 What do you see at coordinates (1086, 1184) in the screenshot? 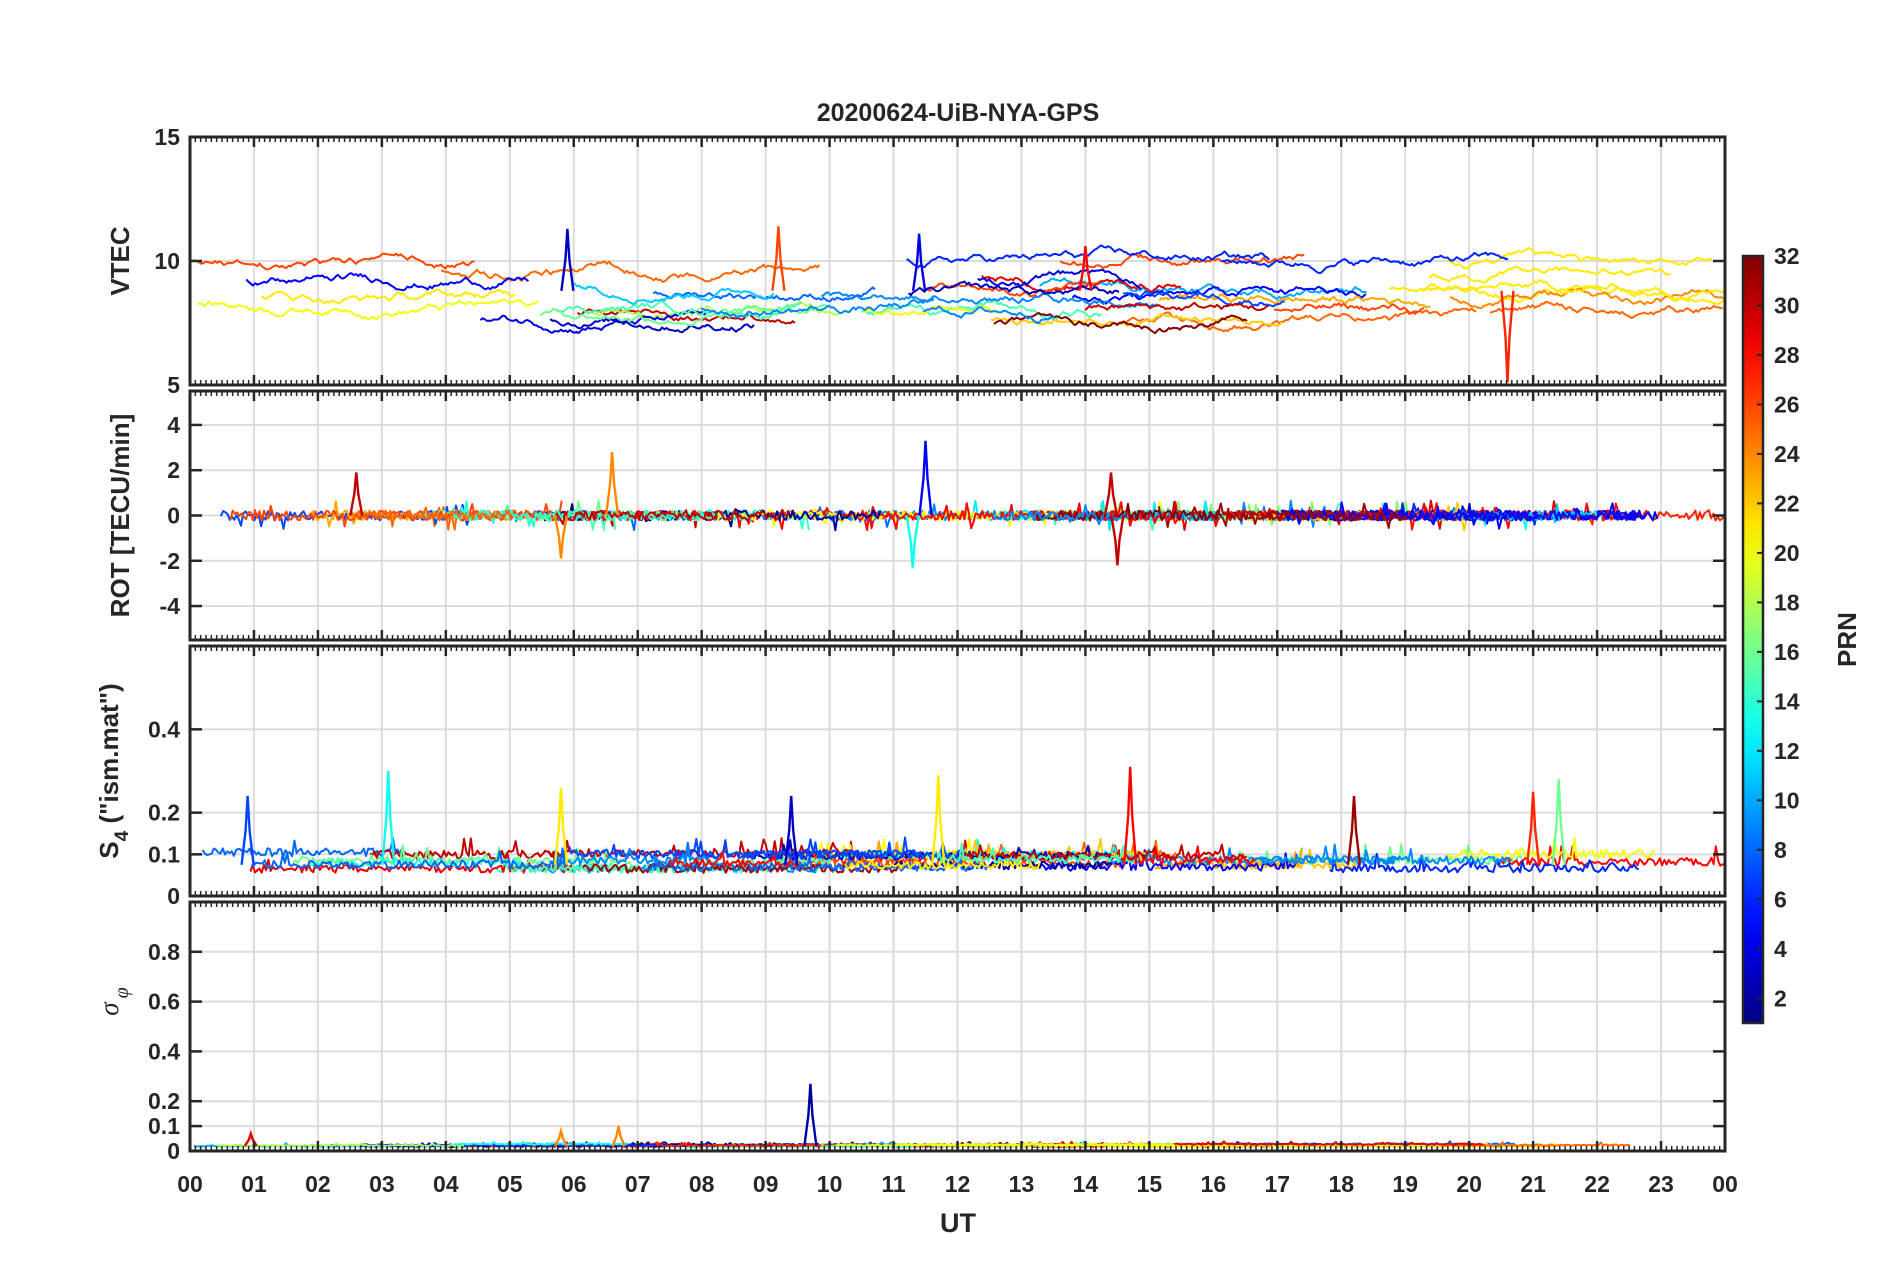
I see `x-tick-label: 14` at bounding box center [1086, 1184].